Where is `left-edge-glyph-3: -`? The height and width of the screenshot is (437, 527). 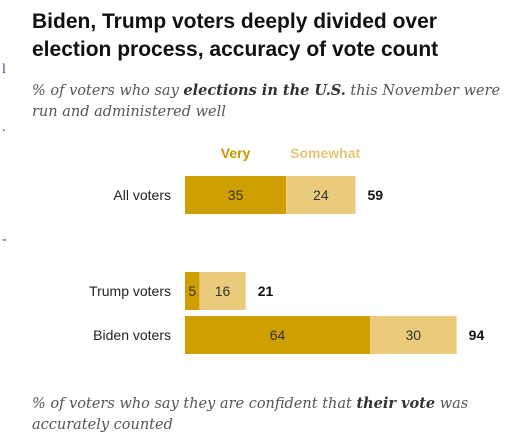
left-edge-glyph-3: - is located at coordinates (4, 239).